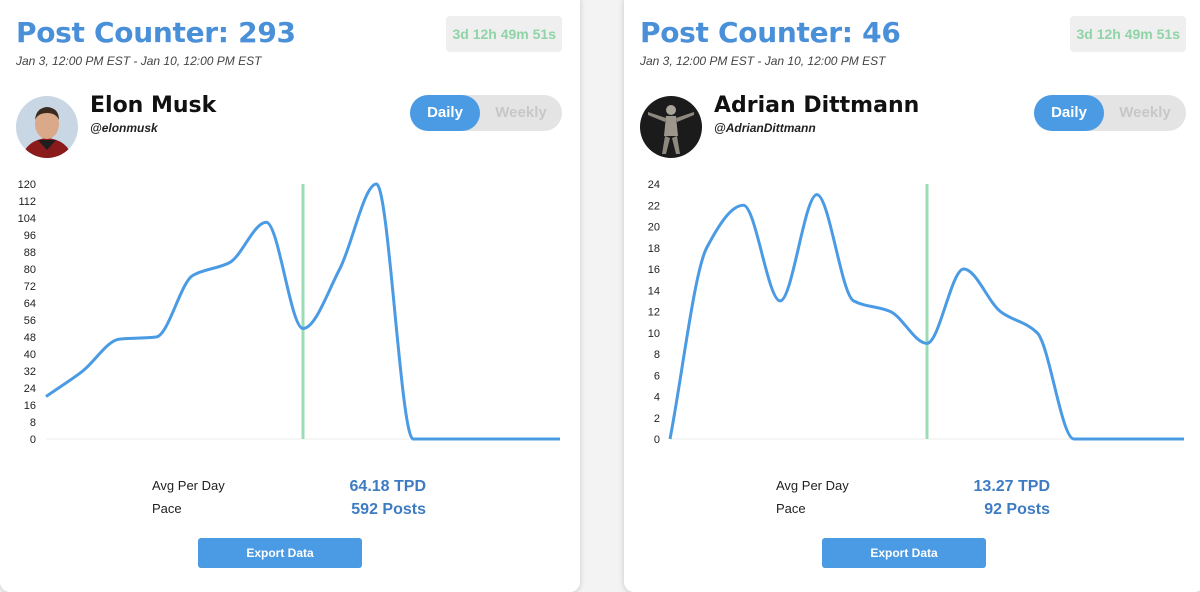 Image resolution: width=1200 pixels, height=592 pixels. I want to click on portrait-photo-icon, so click(47, 127).